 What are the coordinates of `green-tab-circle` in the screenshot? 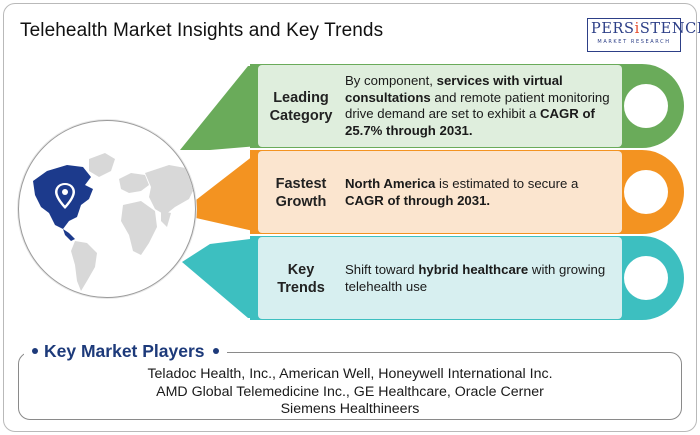 It's located at (646, 106).